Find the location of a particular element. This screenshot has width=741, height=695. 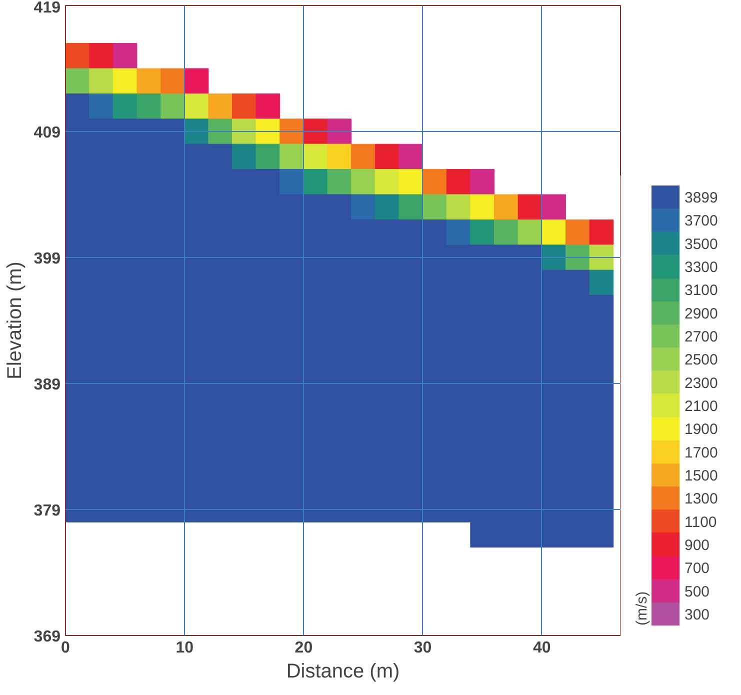

color-bar-label: 700 is located at coordinates (697, 569).